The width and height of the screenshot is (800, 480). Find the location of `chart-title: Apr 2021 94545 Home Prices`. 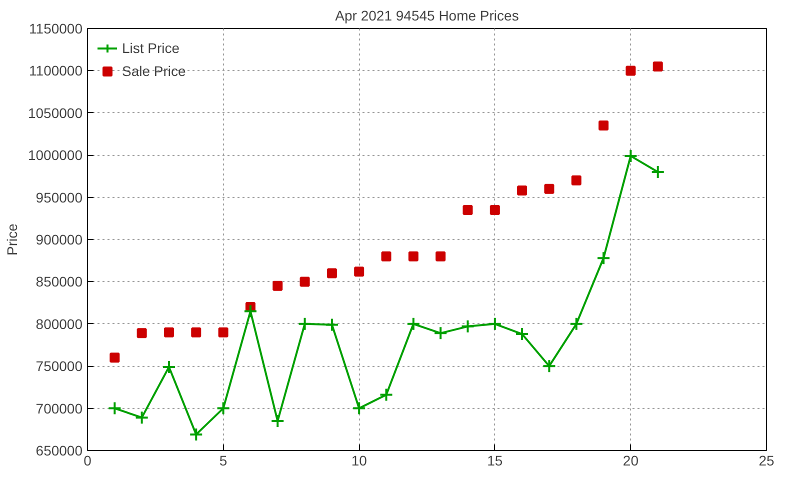

chart-title: Apr 2021 94545 Home Prices is located at coordinates (427, 16).